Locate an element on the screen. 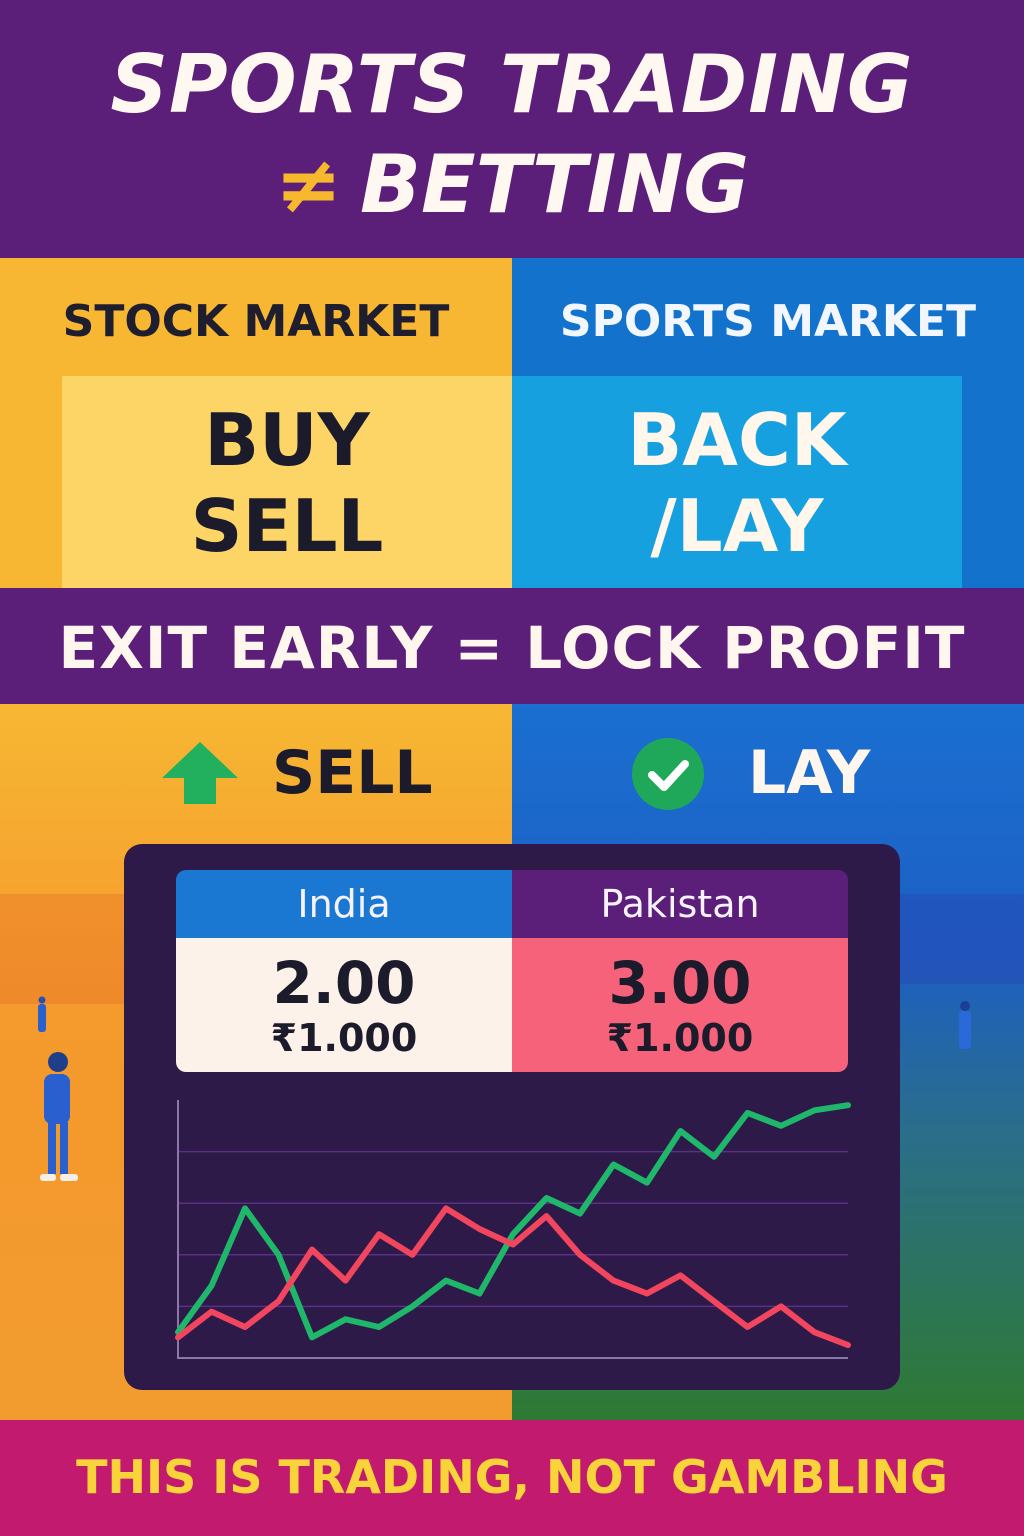 Image resolution: width=1024 pixels, height=1536 pixels. stadium-stand-right is located at coordinates (959, 939).